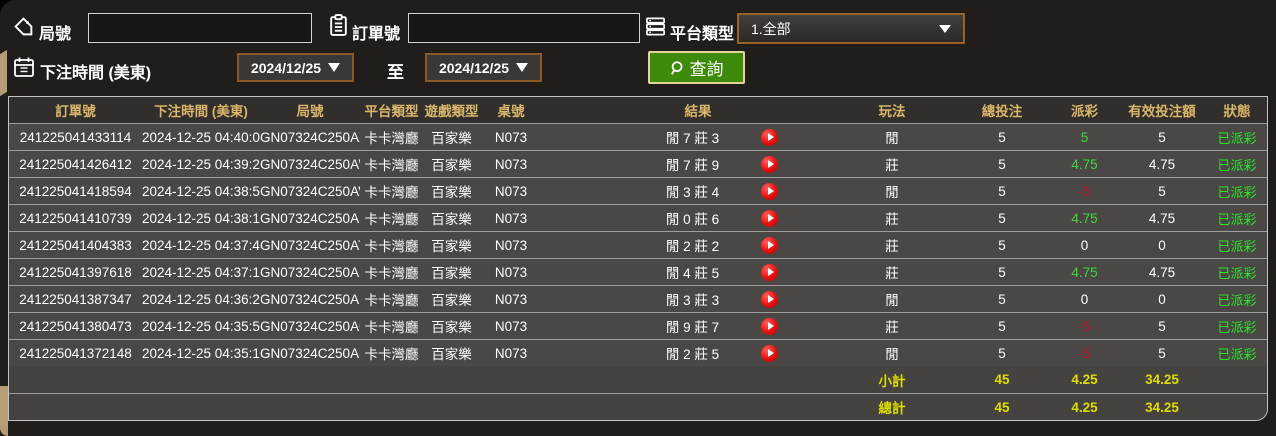 The width and height of the screenshot is (1276, 436). I want to click on header-play: 玩法, so click(892, 111).